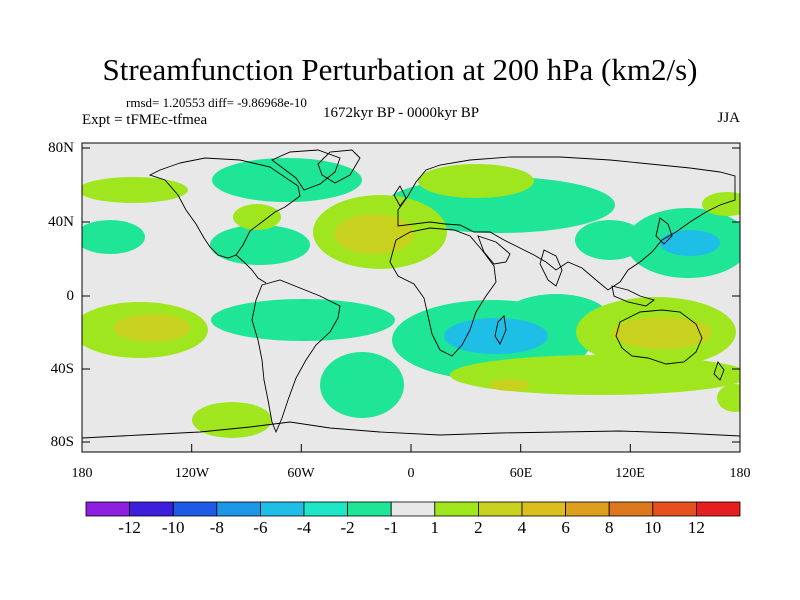 This screenshot has width=800, height=600. I want to click on colorbar-tick-label: -1, so click(391, 527).